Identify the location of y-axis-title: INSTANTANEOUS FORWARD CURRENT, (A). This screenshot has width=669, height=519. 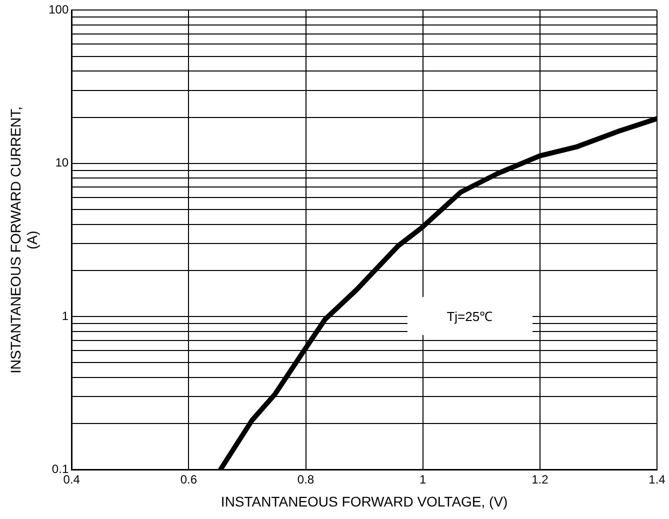
(23, 240).